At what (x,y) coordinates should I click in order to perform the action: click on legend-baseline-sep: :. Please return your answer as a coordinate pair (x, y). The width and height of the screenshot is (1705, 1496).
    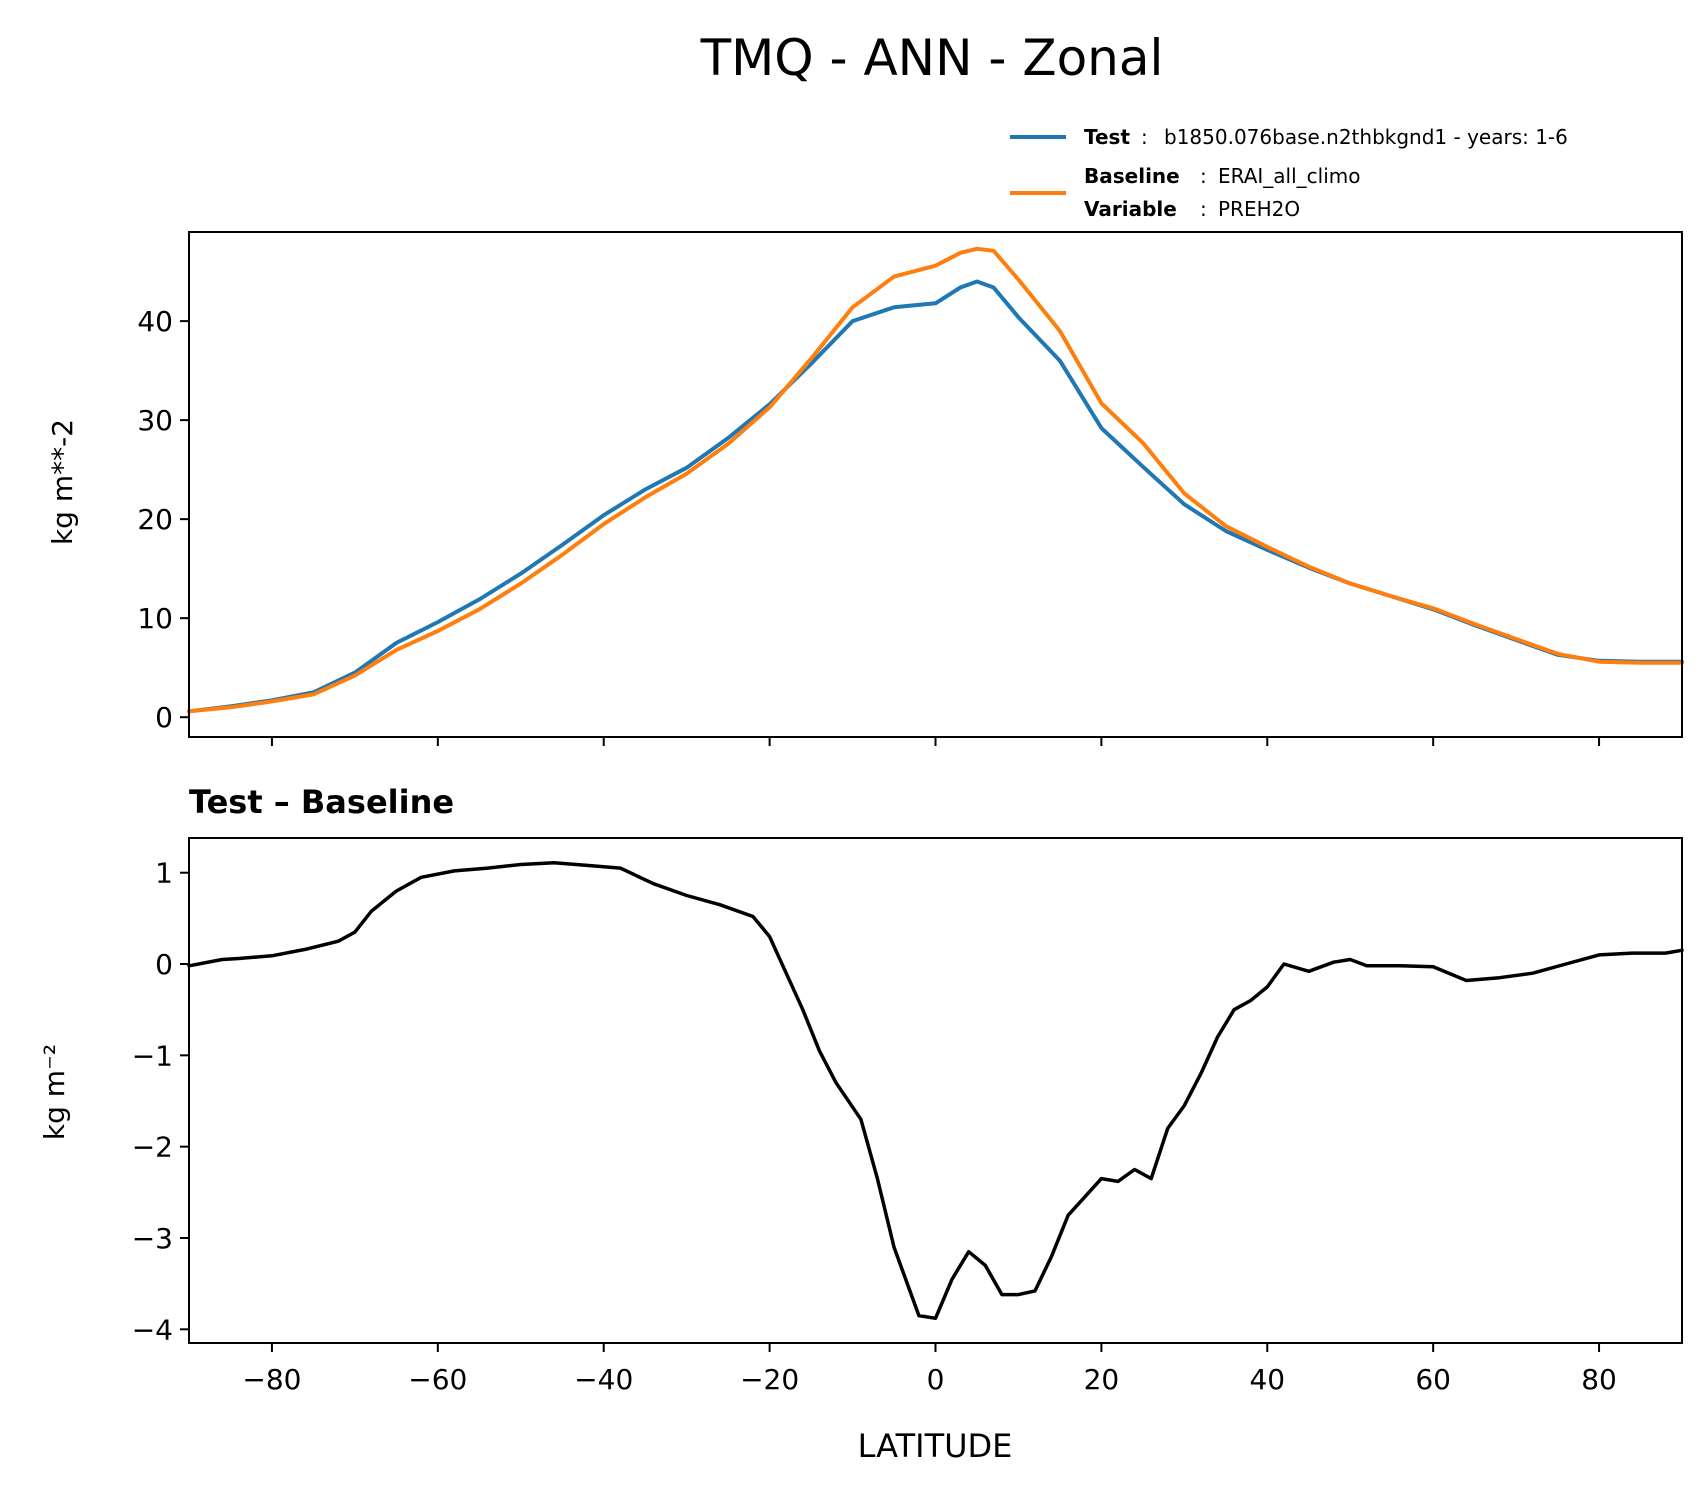
    Looking at the image, I should click on (1203, 176).